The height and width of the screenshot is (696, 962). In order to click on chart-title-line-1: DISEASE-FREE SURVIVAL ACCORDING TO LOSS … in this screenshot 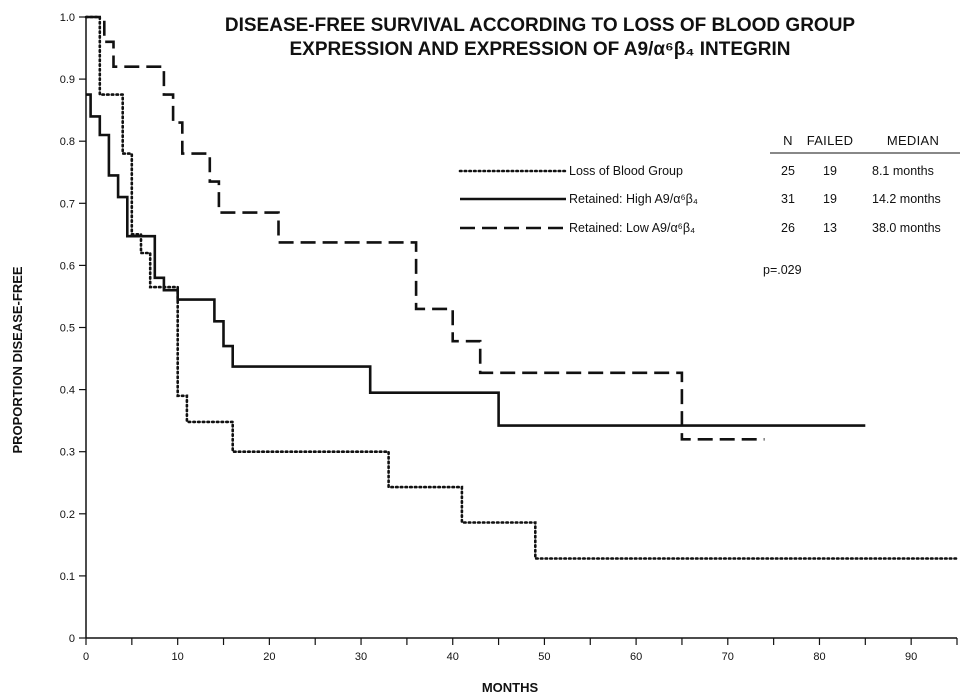, I will do `click(540, 25)`.